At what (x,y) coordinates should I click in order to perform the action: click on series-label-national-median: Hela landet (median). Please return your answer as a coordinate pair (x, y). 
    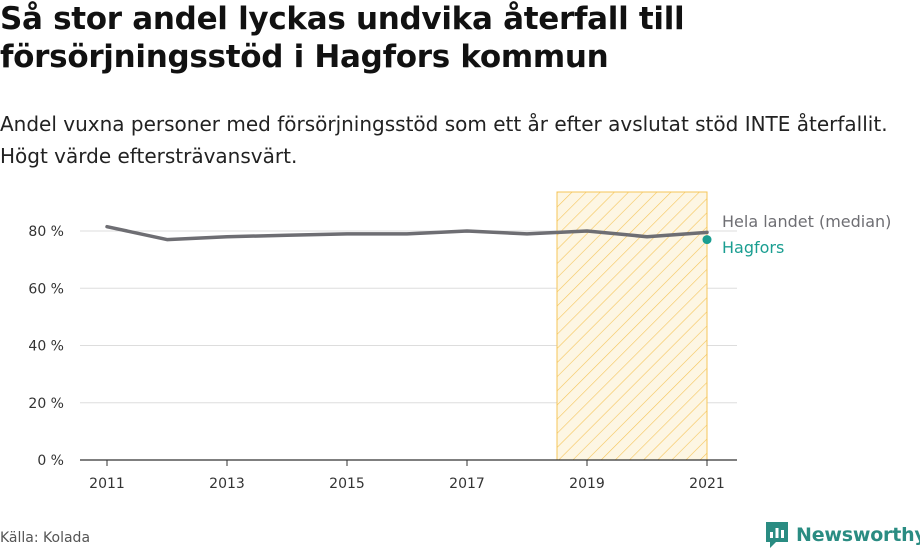
    Looking at the image, I should click on (806, 221).